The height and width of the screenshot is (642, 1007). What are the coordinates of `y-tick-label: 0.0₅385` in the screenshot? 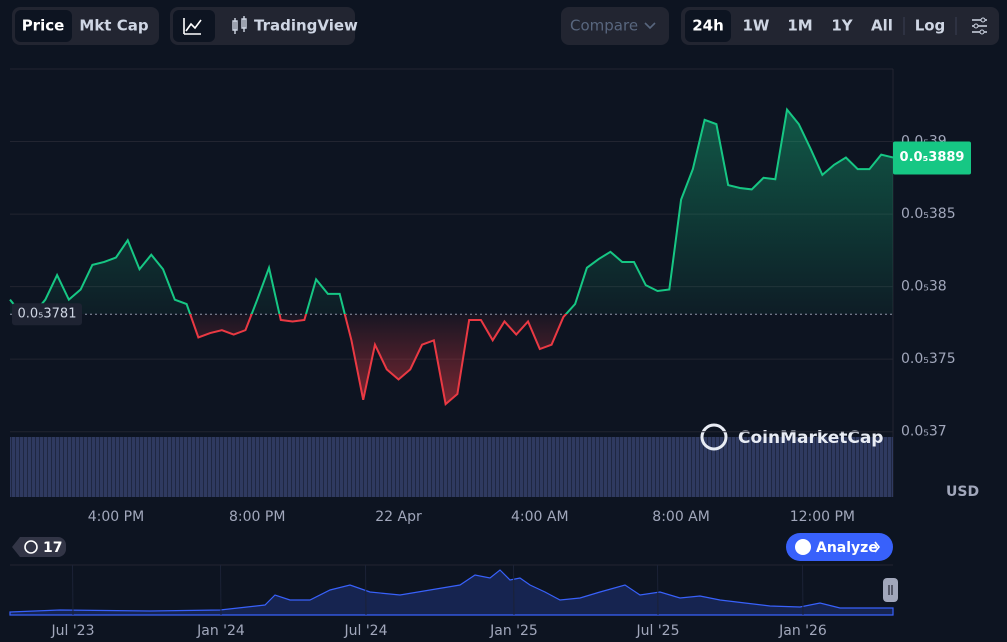 It's located at (928, 214).